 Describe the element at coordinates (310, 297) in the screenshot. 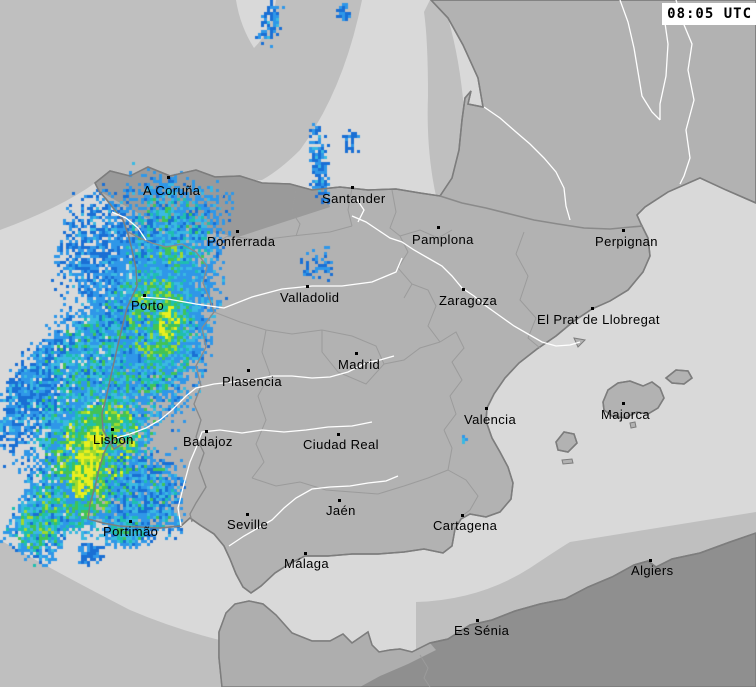

I see `city-label: Valladolid` at that location.